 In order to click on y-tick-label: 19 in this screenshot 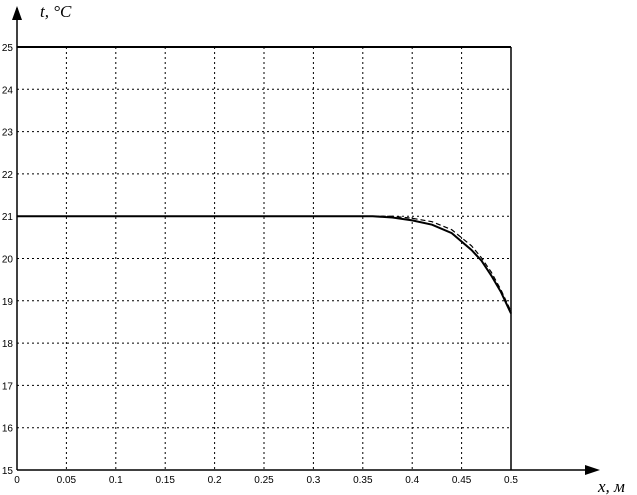, I will do `click(8, 302)`.